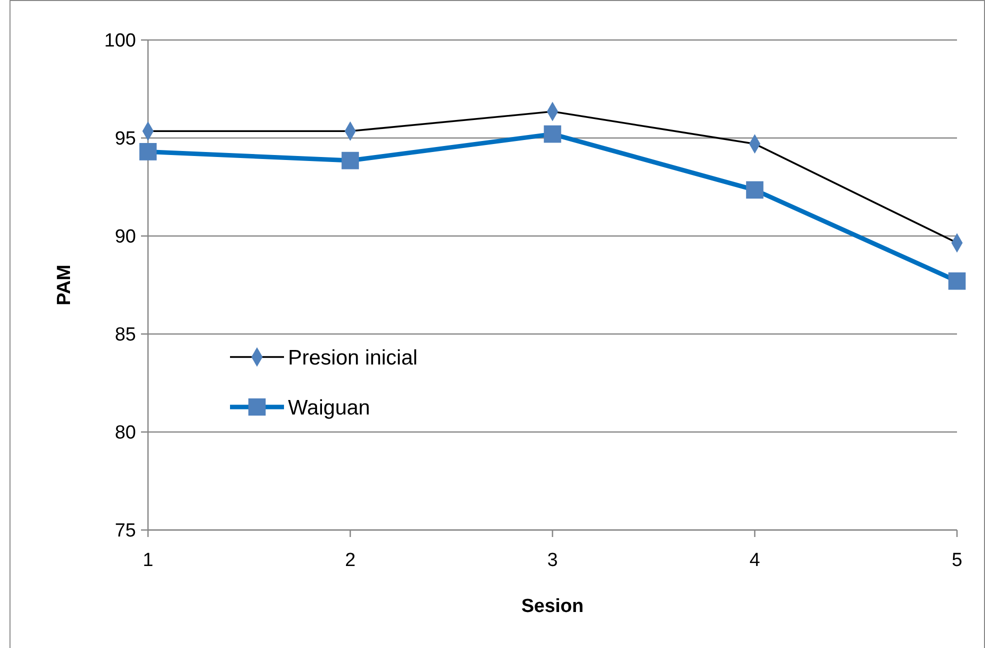 The height and width of the screenshot is (648, 985). I want to click on y-tick-label: 90, so click(125, 237).